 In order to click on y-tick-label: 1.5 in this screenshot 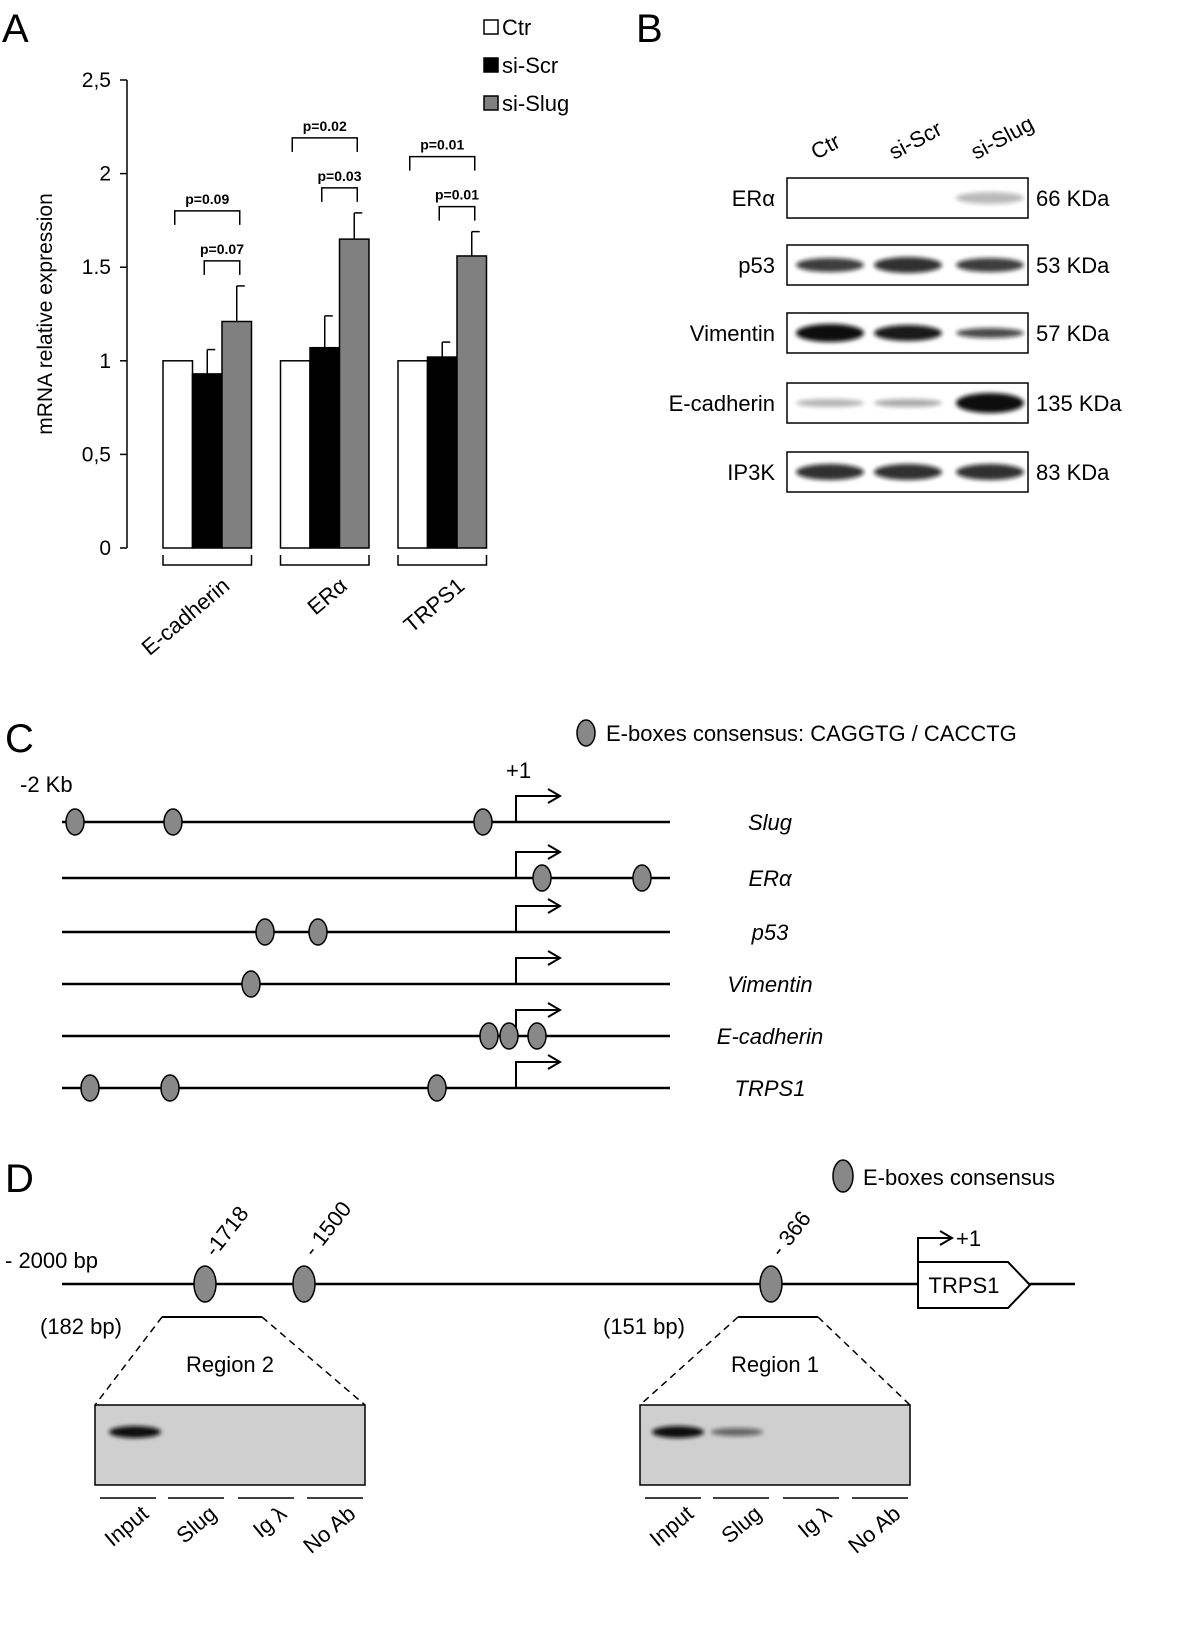, I will do `click(96, 267)`.